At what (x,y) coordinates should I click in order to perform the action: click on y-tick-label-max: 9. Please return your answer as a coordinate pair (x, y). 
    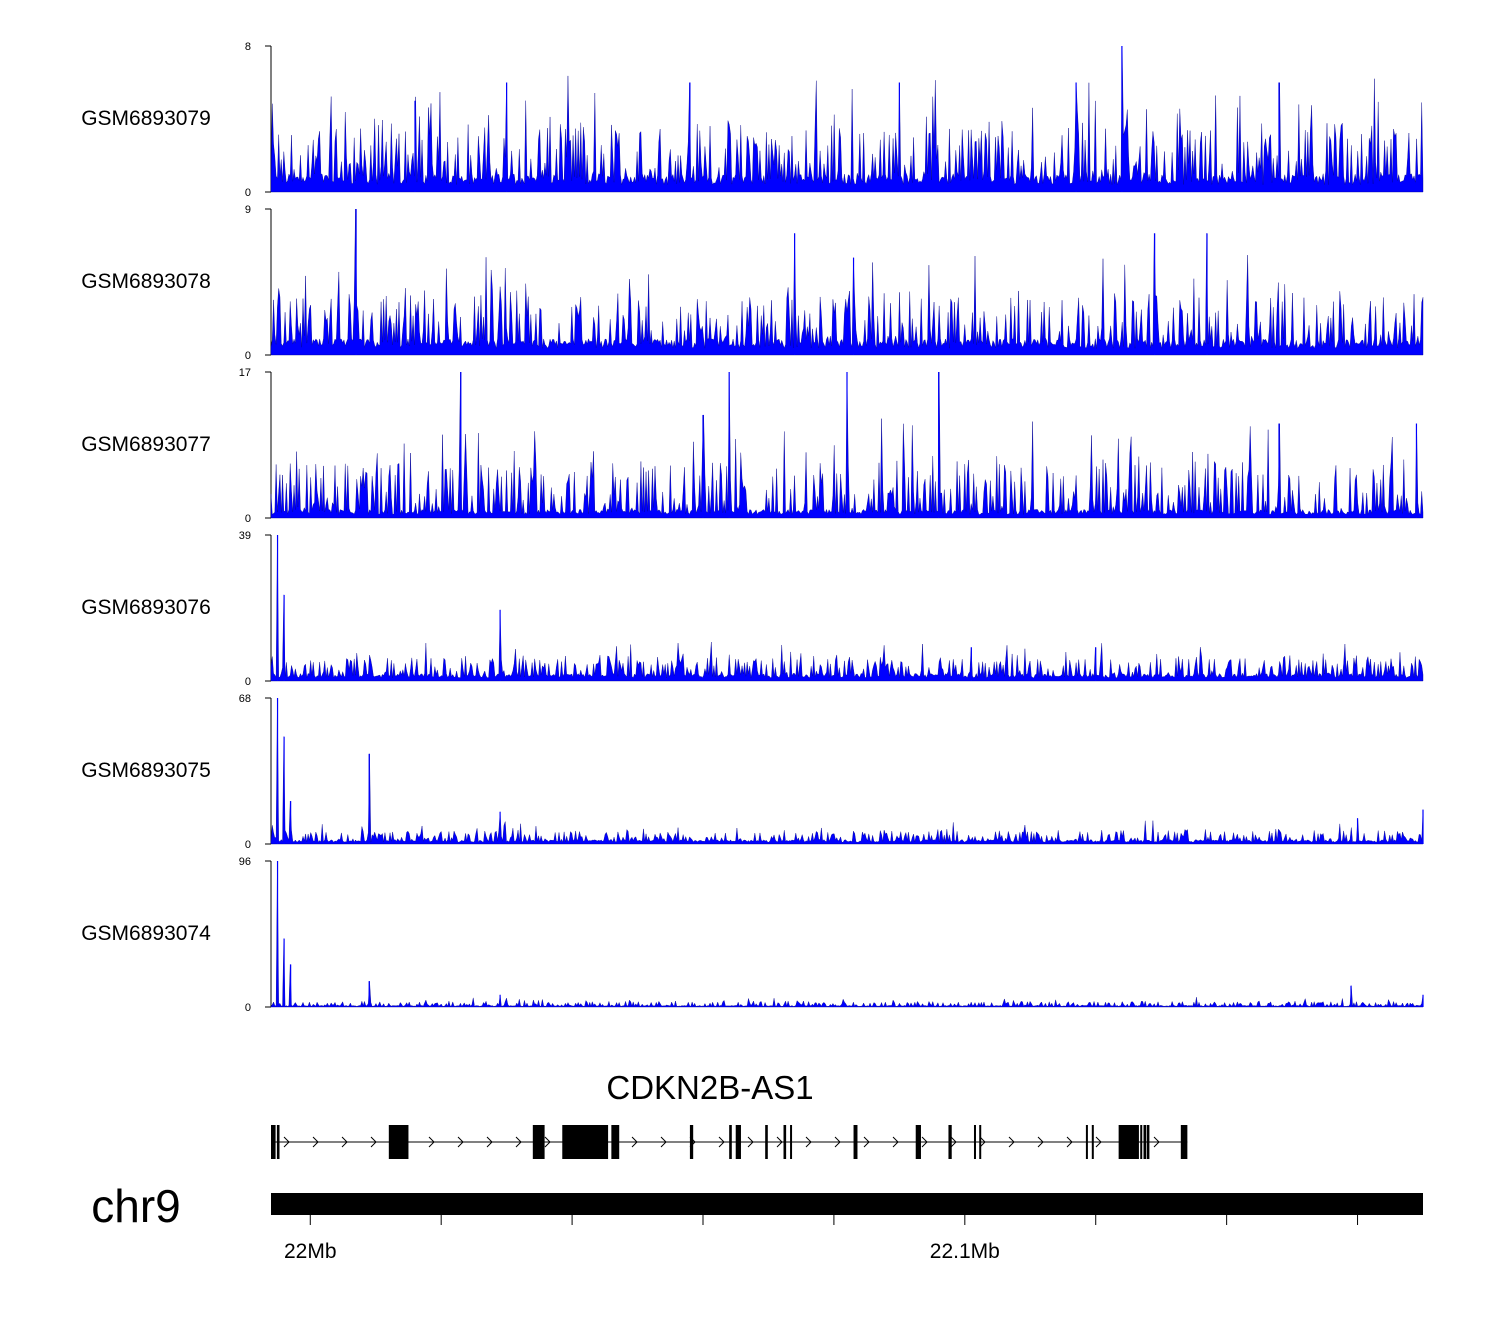
    Looking at the image, I should click on (248, 210).